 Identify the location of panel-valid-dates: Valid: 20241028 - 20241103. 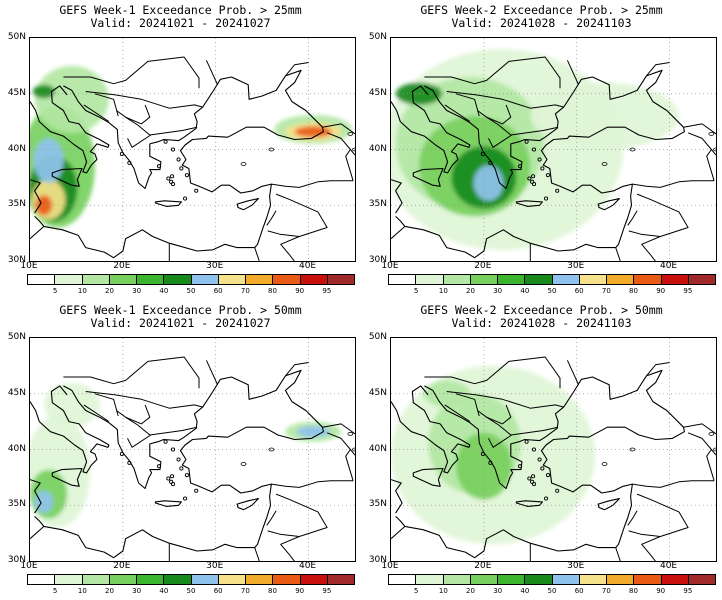
(541, 23).